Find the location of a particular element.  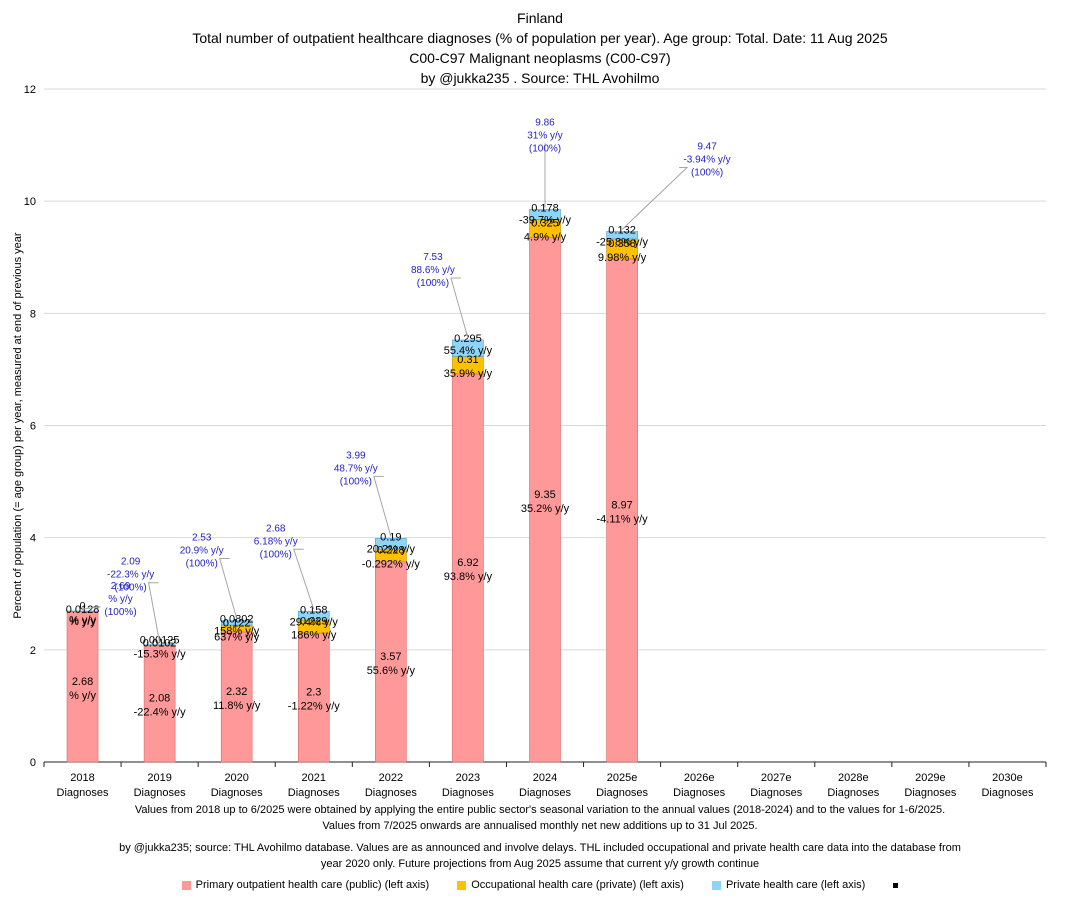

legend-swatch-occupational is located at coordinates (462, 885).